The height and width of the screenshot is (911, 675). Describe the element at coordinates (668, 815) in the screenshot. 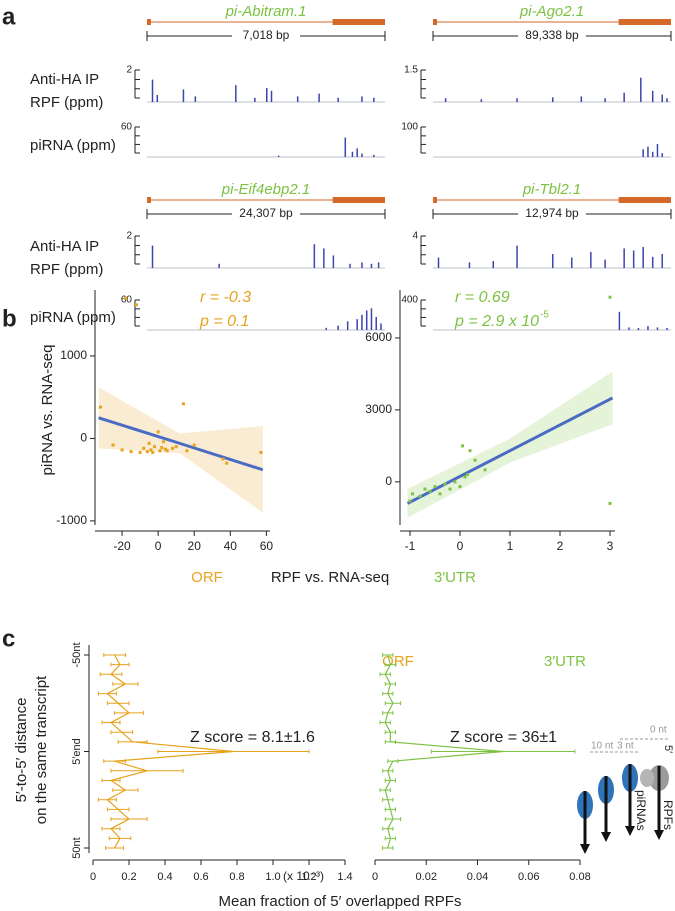

I see `inset-label: RPFs` at that location.